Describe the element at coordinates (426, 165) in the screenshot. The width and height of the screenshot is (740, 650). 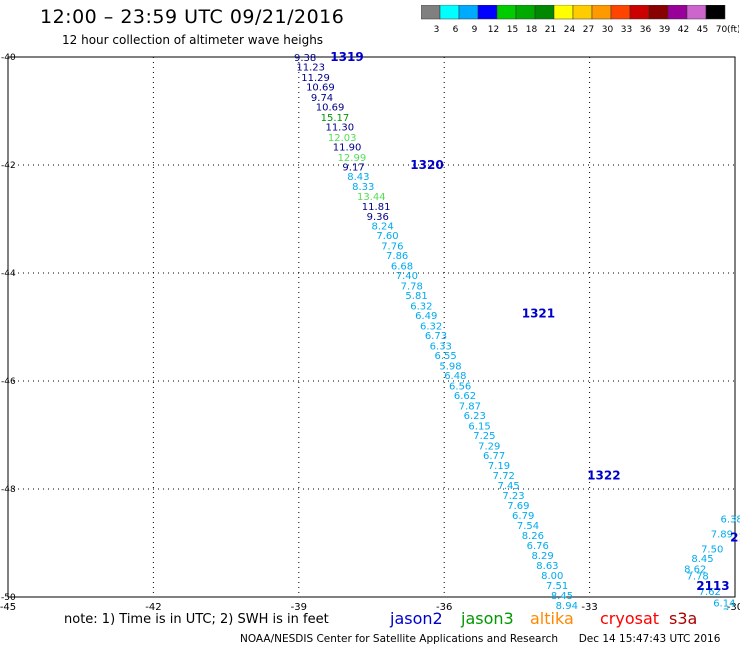
I see `pass-number-label: 1320` at that location.